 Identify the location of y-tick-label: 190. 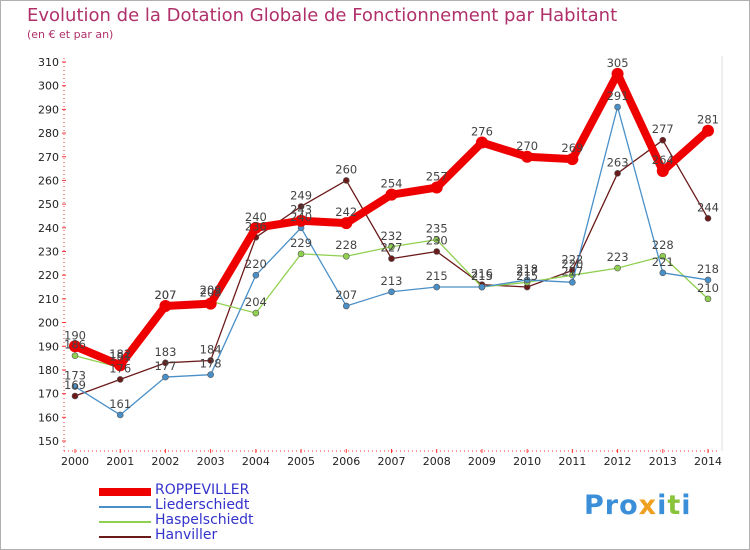
(48, 346).